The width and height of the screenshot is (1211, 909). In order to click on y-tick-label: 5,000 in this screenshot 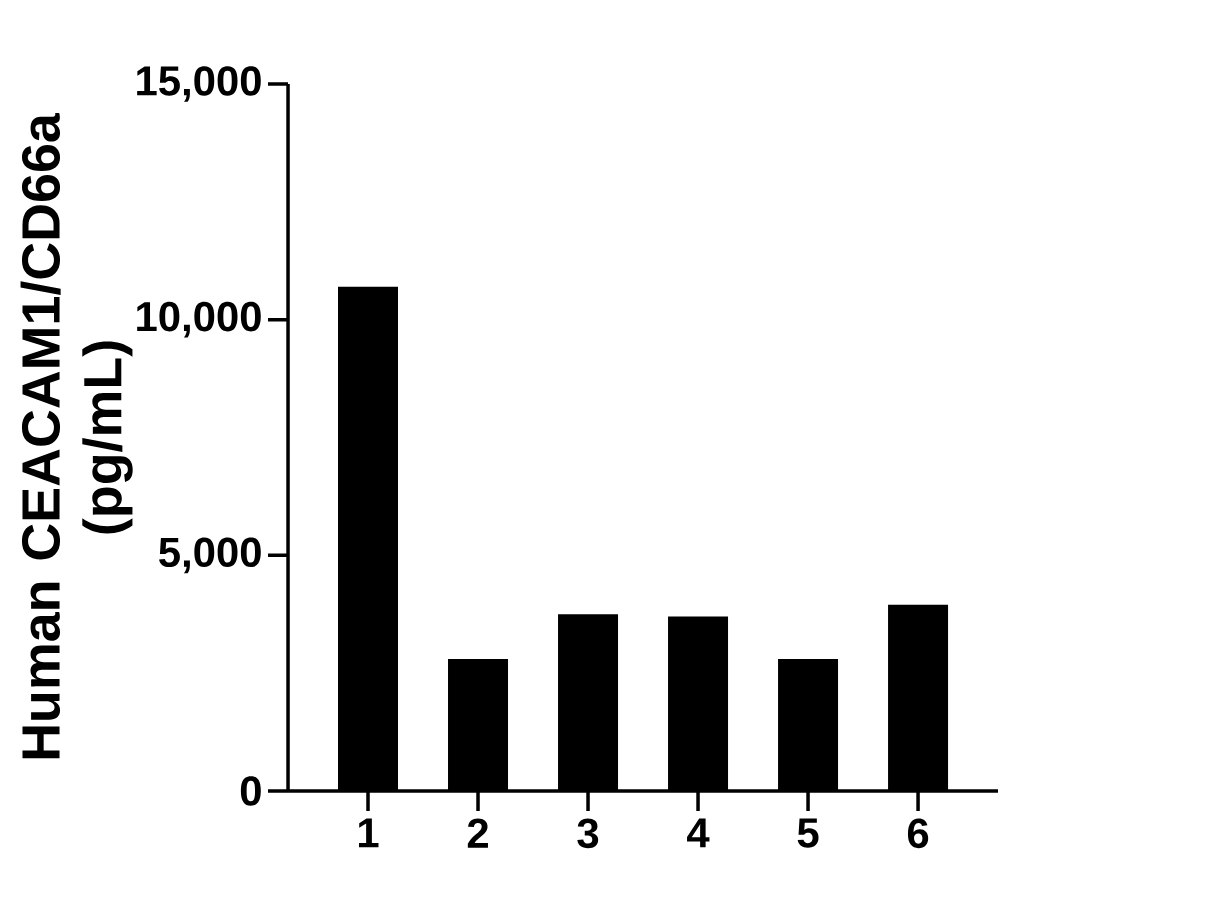, I will do `click(210, 555)`.